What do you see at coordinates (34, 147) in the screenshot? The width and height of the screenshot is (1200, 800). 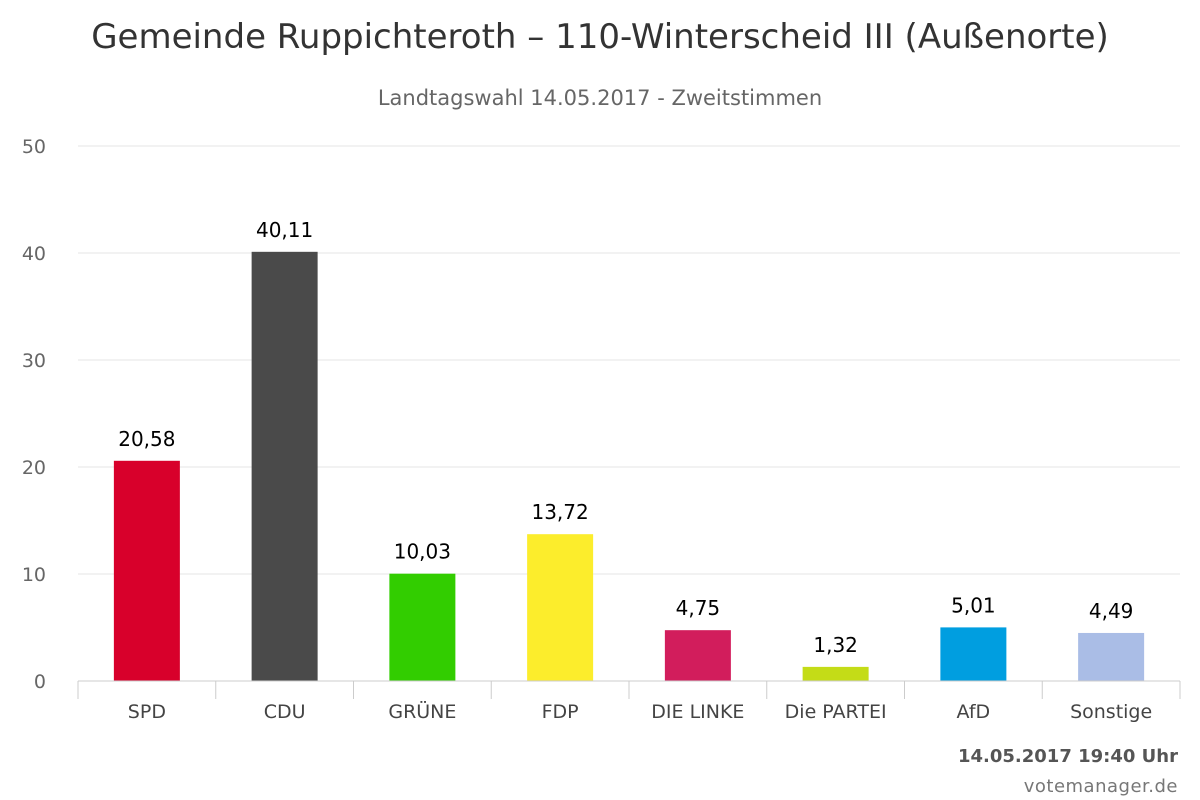 I see `y-tick-label: 50` at bounding box center [34, 147].